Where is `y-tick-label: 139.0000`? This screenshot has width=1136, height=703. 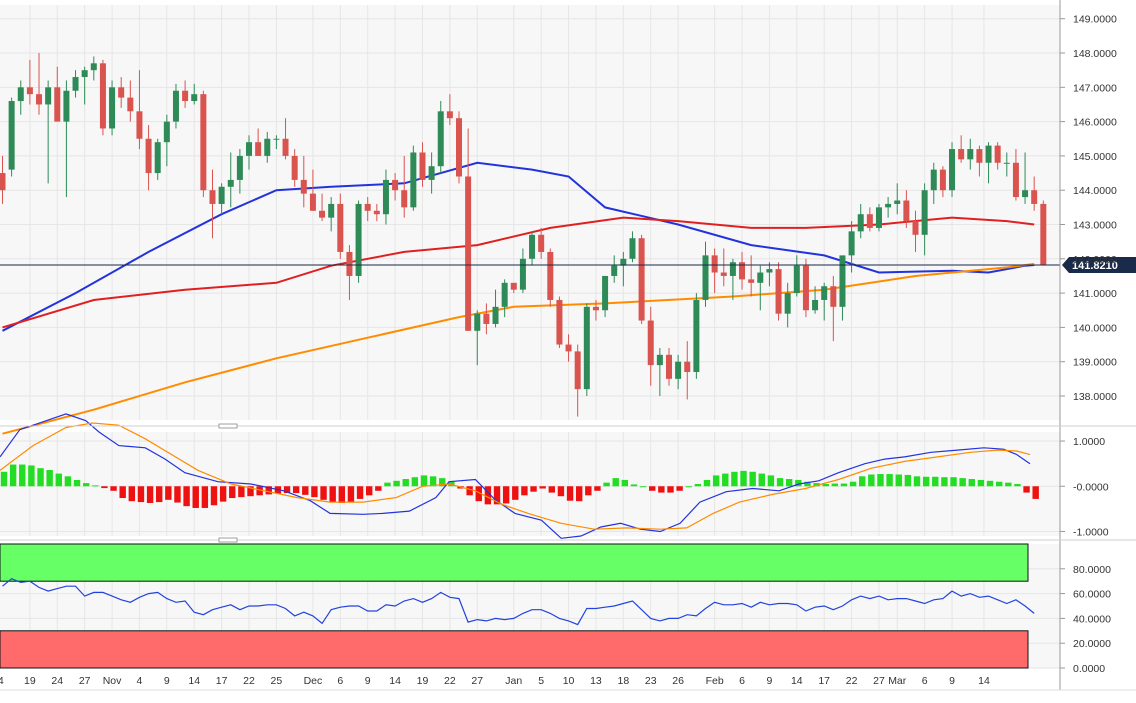
y-tick-label: 139.0000 is located at coordinates (1095, 363).